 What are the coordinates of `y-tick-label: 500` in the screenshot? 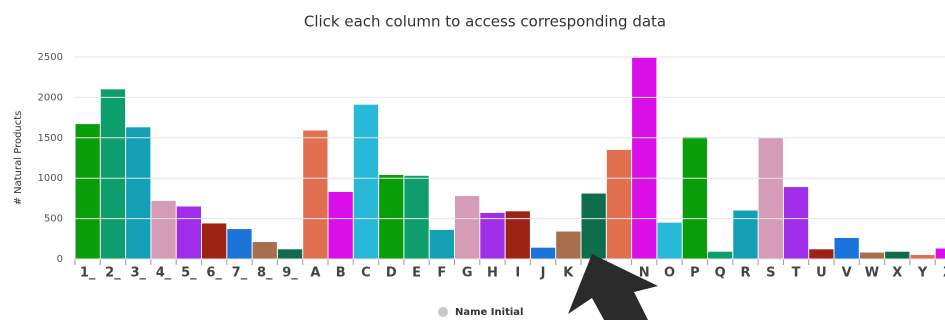 It's located at (53, 219).